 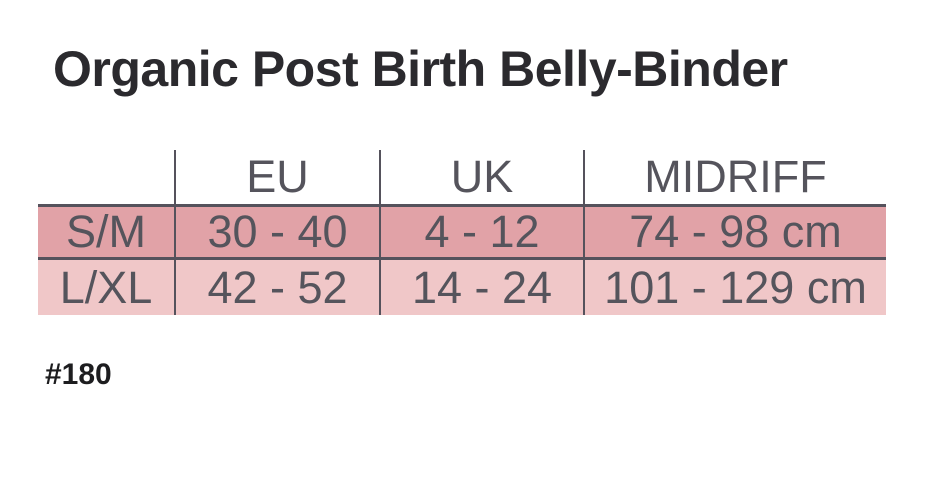 What do you see at coordinates (106, 177) in the screenshot?
I see `column-header-blank` at bounding box center [106, 177].